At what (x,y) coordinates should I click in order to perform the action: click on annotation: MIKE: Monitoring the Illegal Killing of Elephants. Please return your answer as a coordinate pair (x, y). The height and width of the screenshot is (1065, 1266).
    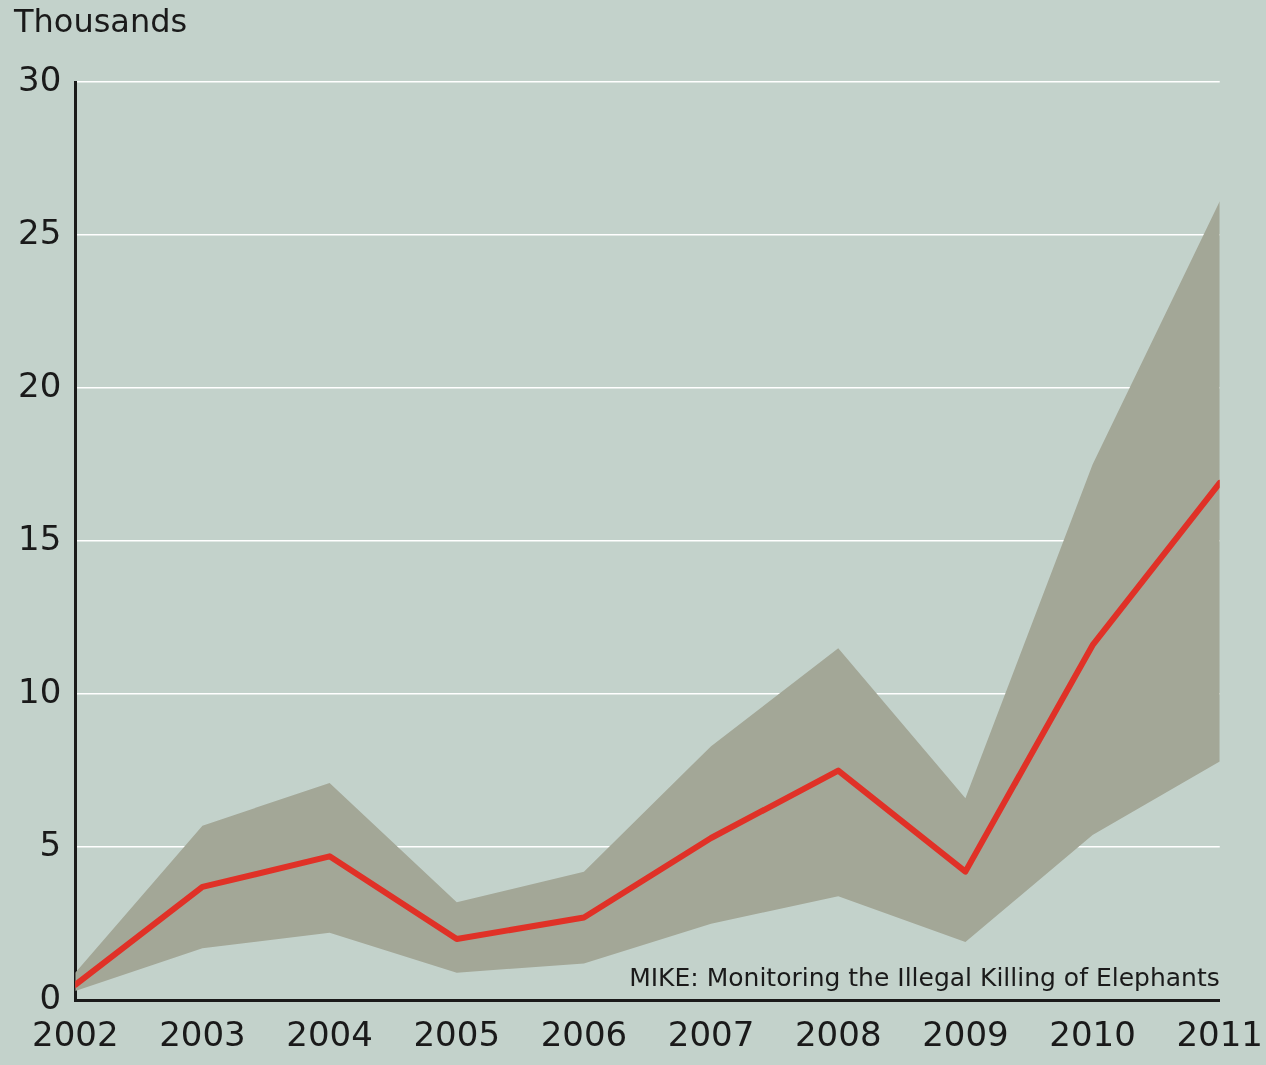
    Looking at the image, I should click on (924, 978).